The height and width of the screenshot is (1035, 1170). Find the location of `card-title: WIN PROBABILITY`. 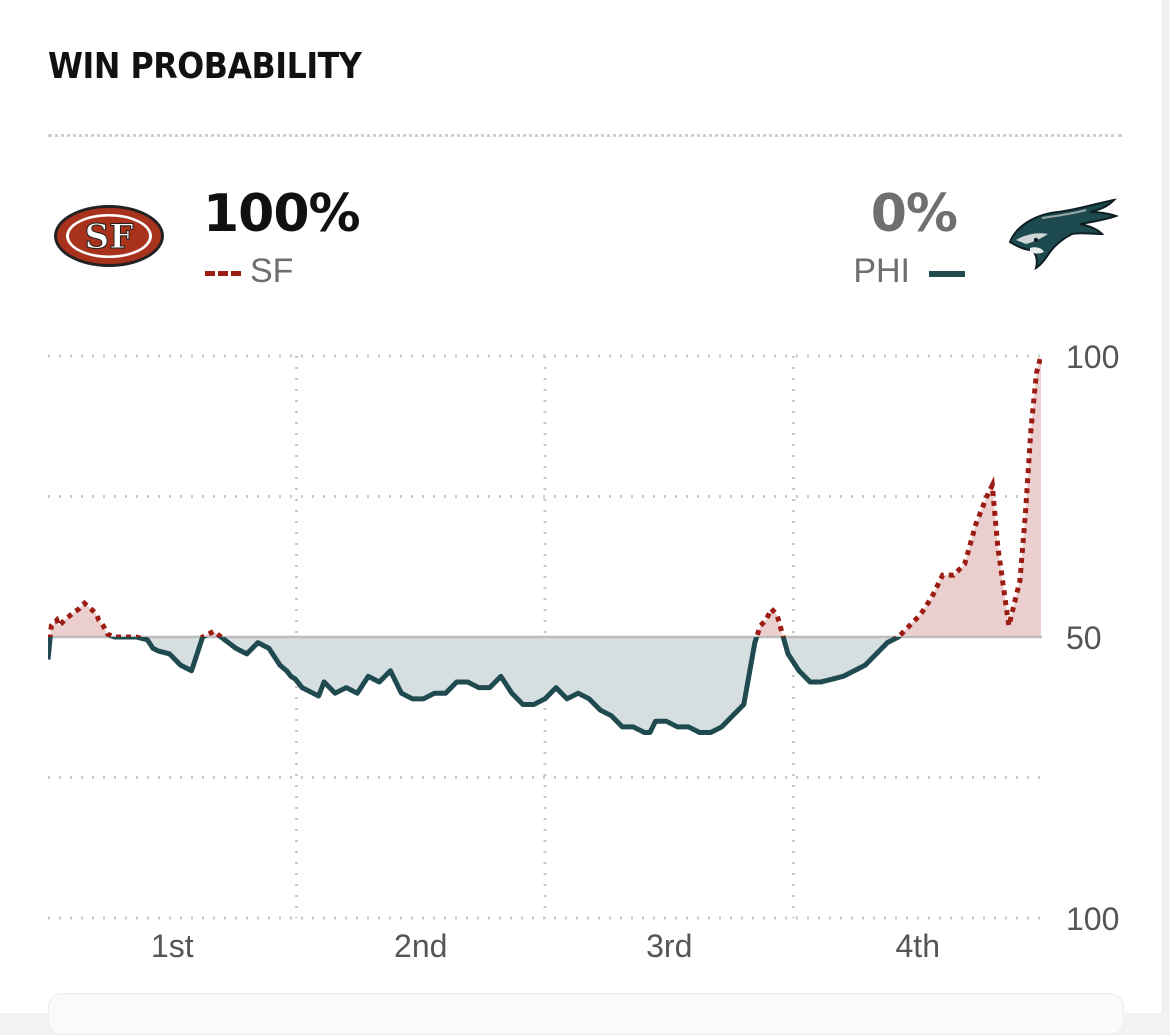

card-title: WIN PROBABILITY is located at coordinates (205, 66).